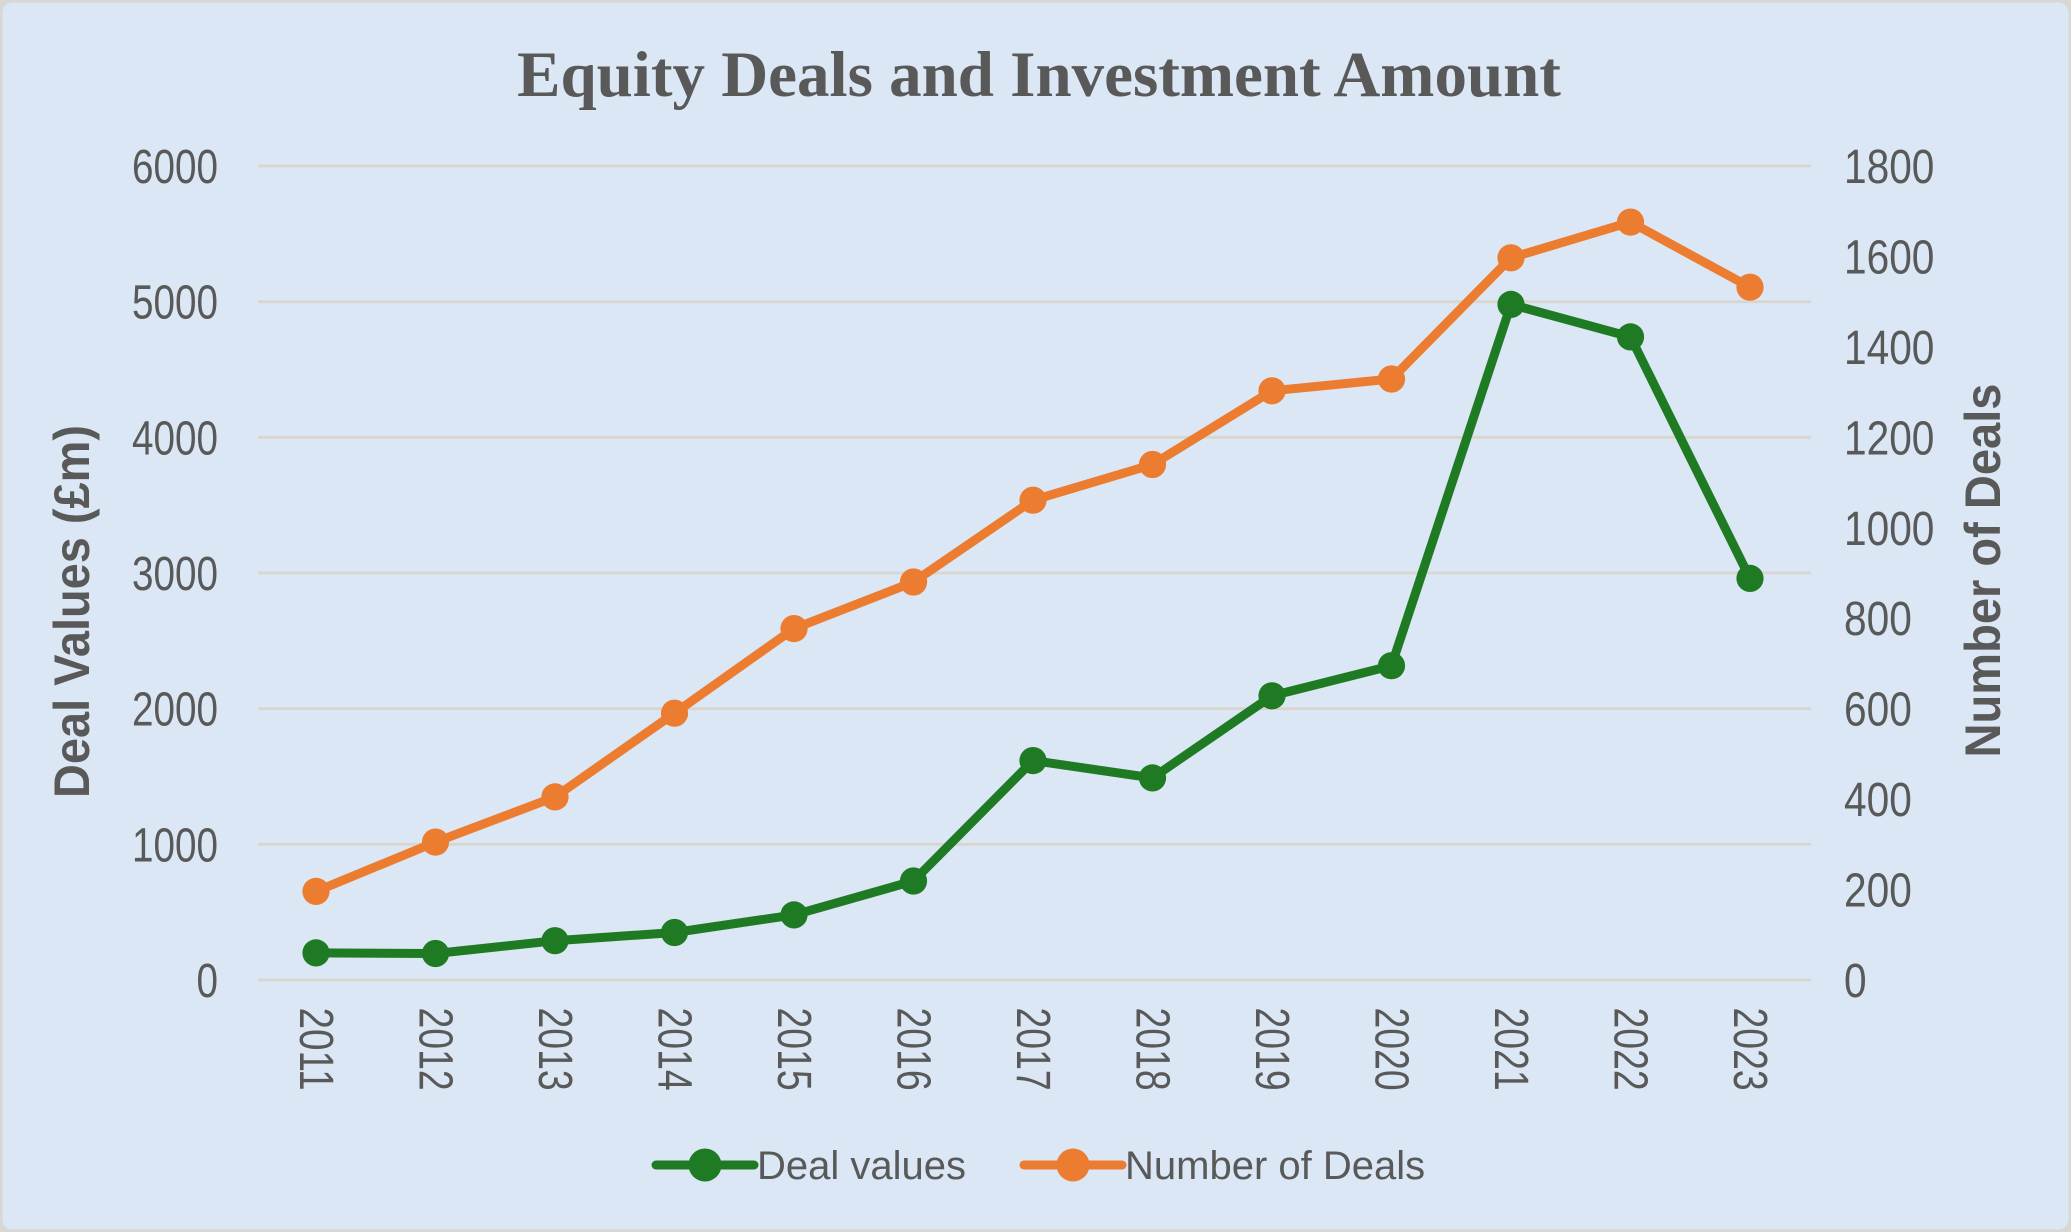 The height and width of the screenshot is (1232, 2071). Describe the element at coordinates (1878, 800) in the screenshot. I see `svg-text: 400` at that location.